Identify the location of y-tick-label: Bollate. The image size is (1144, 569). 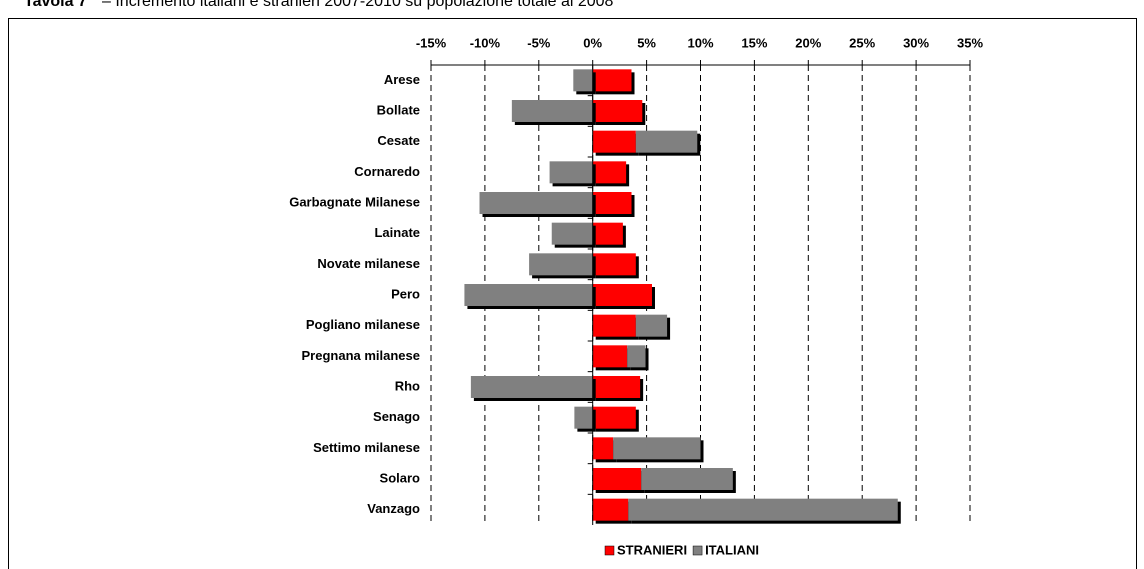
(398, 109).